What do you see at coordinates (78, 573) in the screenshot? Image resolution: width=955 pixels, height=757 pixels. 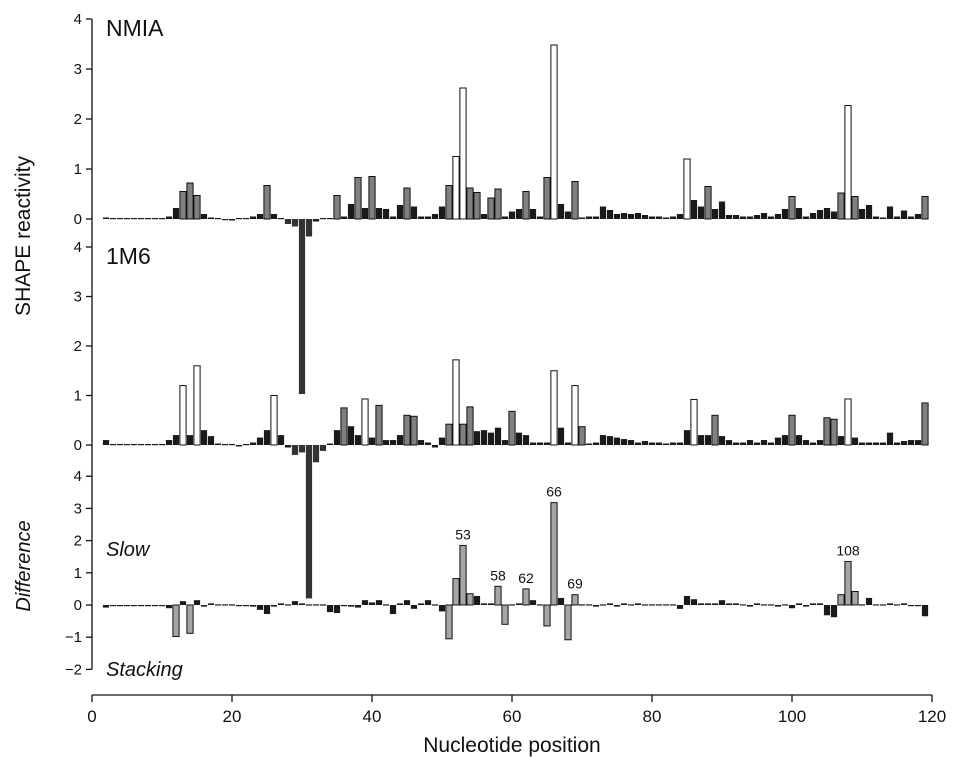 I see `y-tick-label-difference-1: 1` at bounding box center [78, 573].